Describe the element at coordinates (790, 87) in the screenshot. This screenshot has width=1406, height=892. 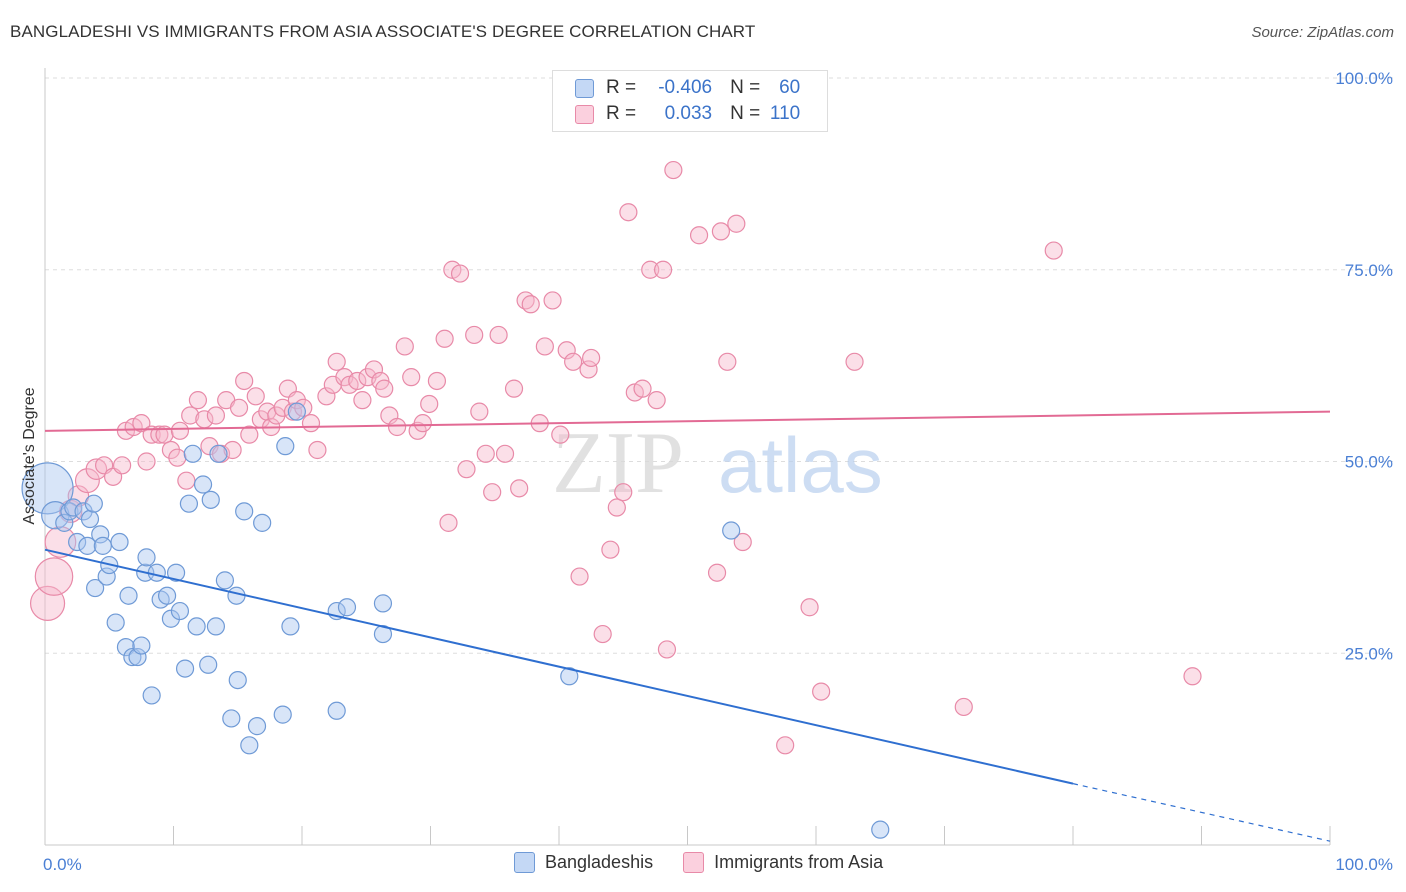
I see `legend-n-value: 60` at that location.